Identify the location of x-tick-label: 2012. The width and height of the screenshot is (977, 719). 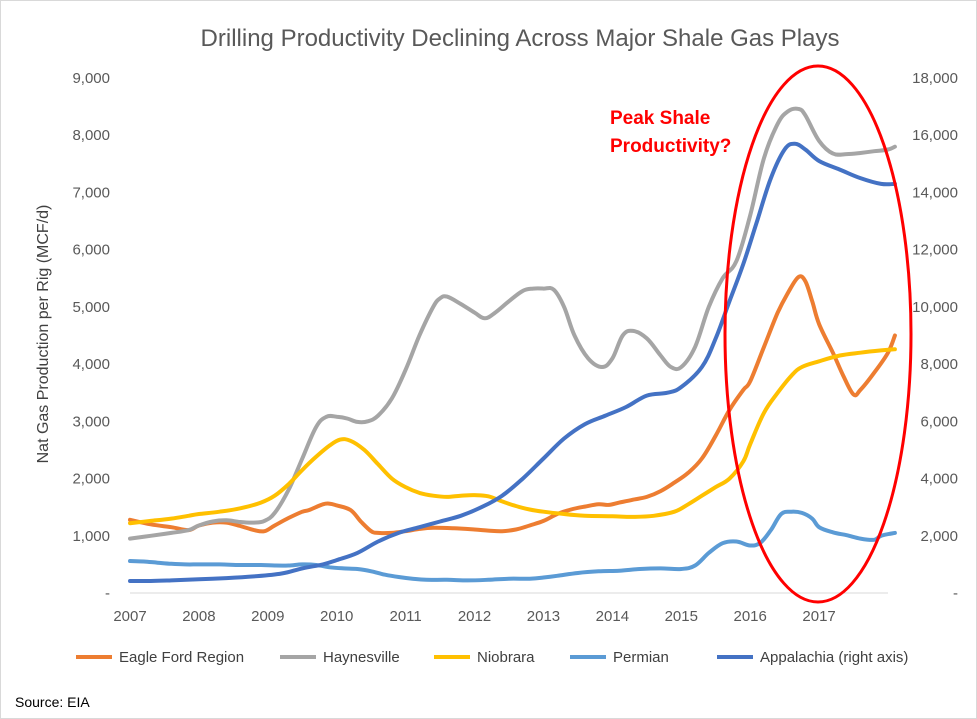
(474, 616).